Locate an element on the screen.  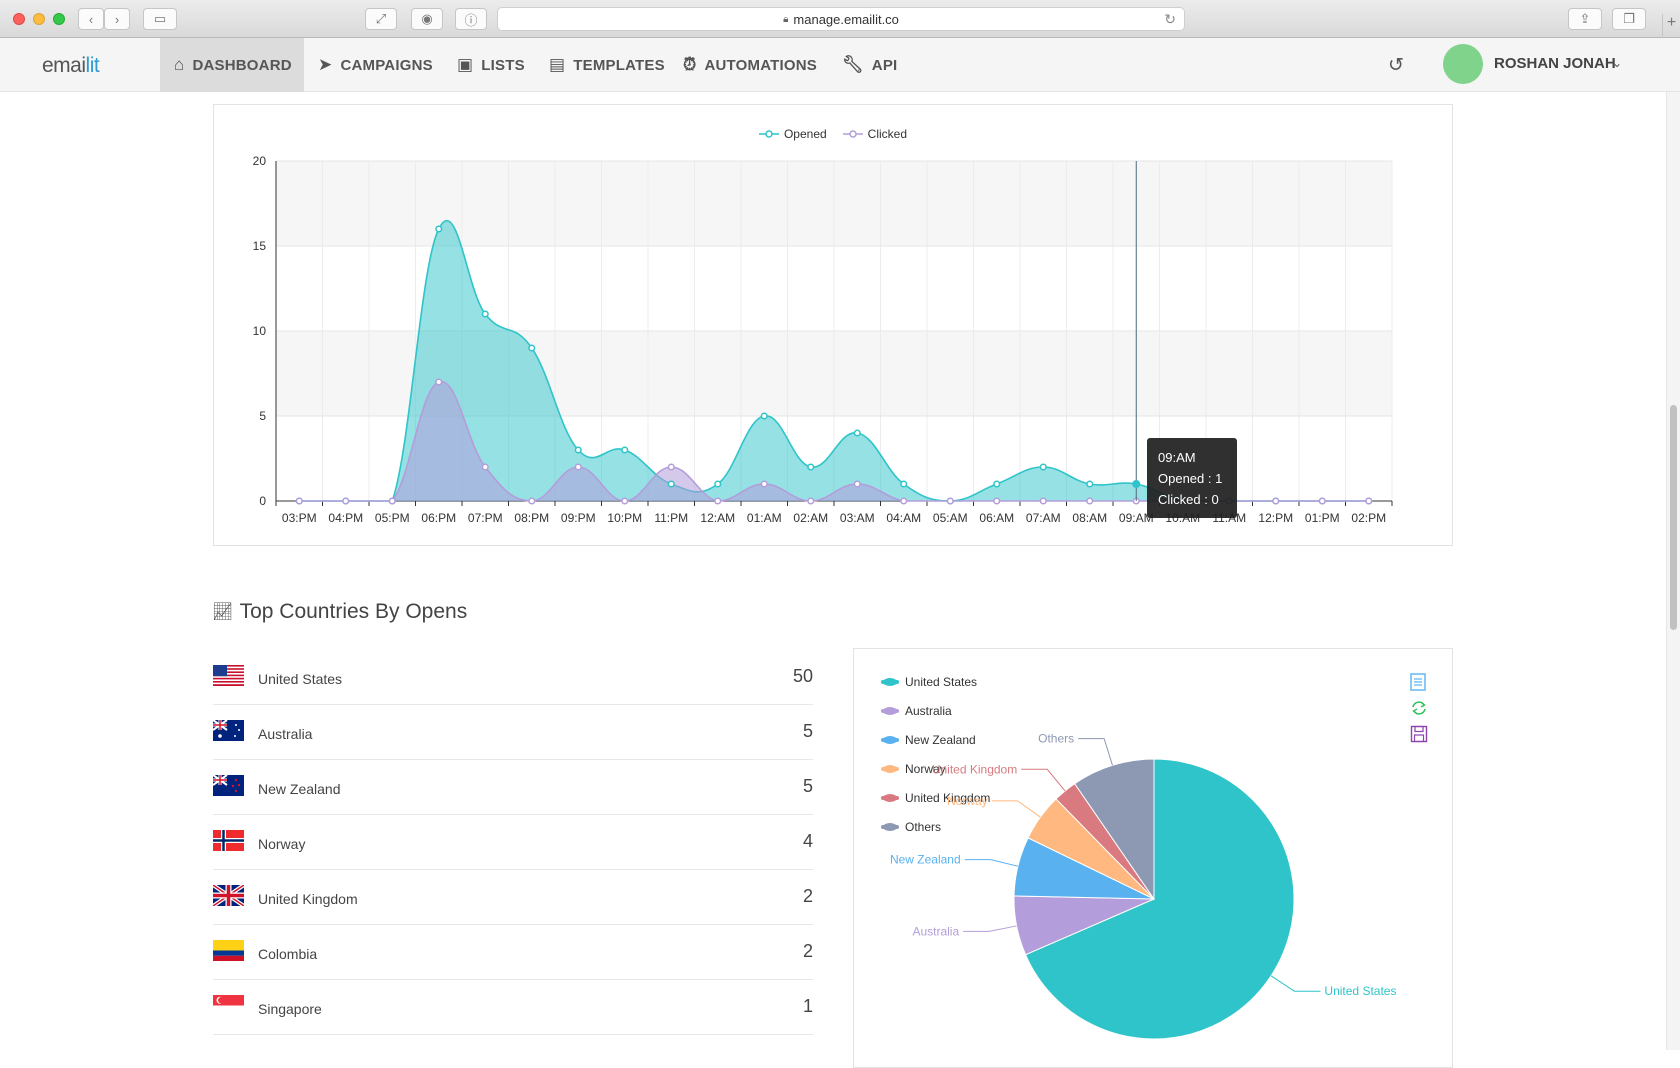
x-tick-label: 05:AM is located at coordinates (950, 518).